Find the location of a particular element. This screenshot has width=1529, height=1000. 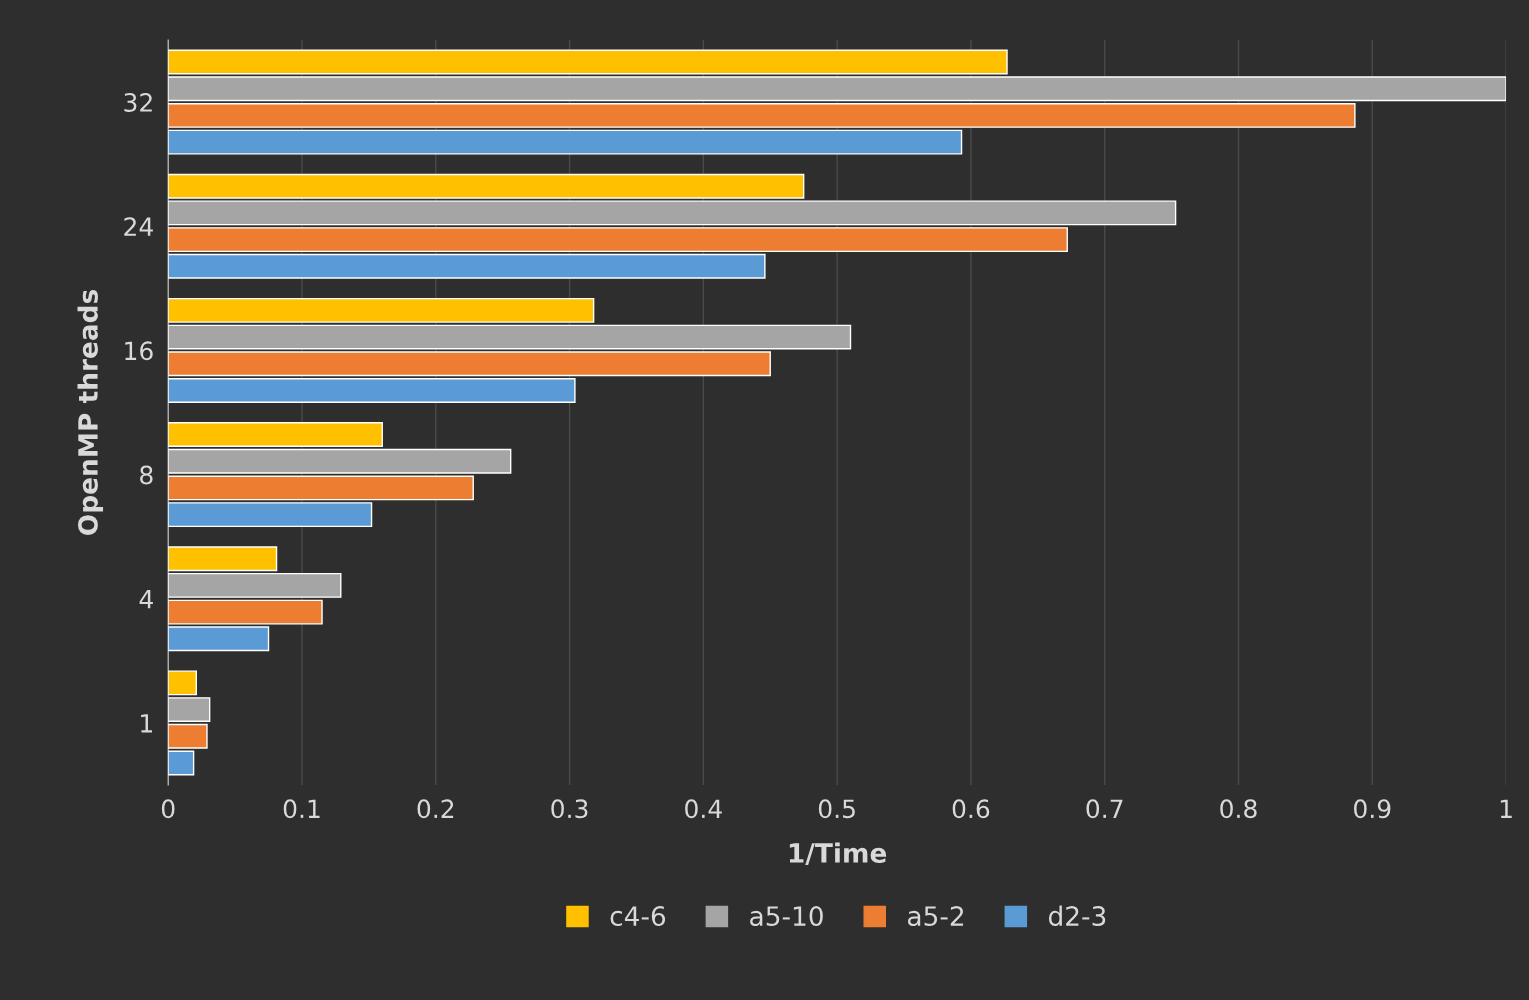

legend-label: c4-6 is located at coordinates (638, 916).